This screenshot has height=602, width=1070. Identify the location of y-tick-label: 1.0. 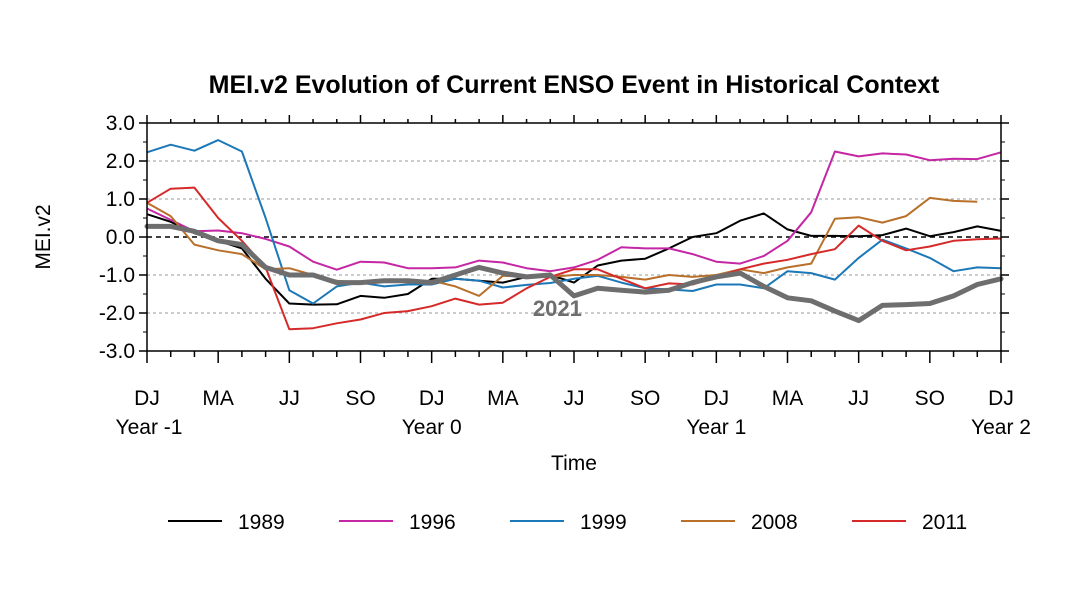
(120, 199).